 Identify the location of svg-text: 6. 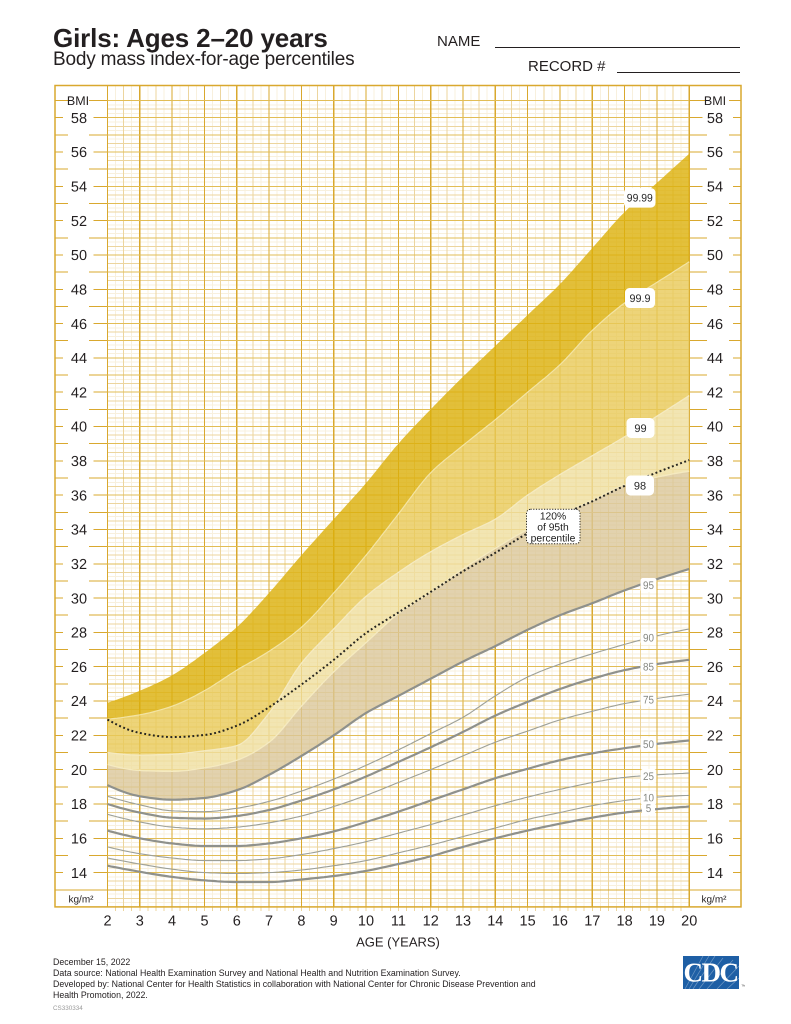
(237, 922).